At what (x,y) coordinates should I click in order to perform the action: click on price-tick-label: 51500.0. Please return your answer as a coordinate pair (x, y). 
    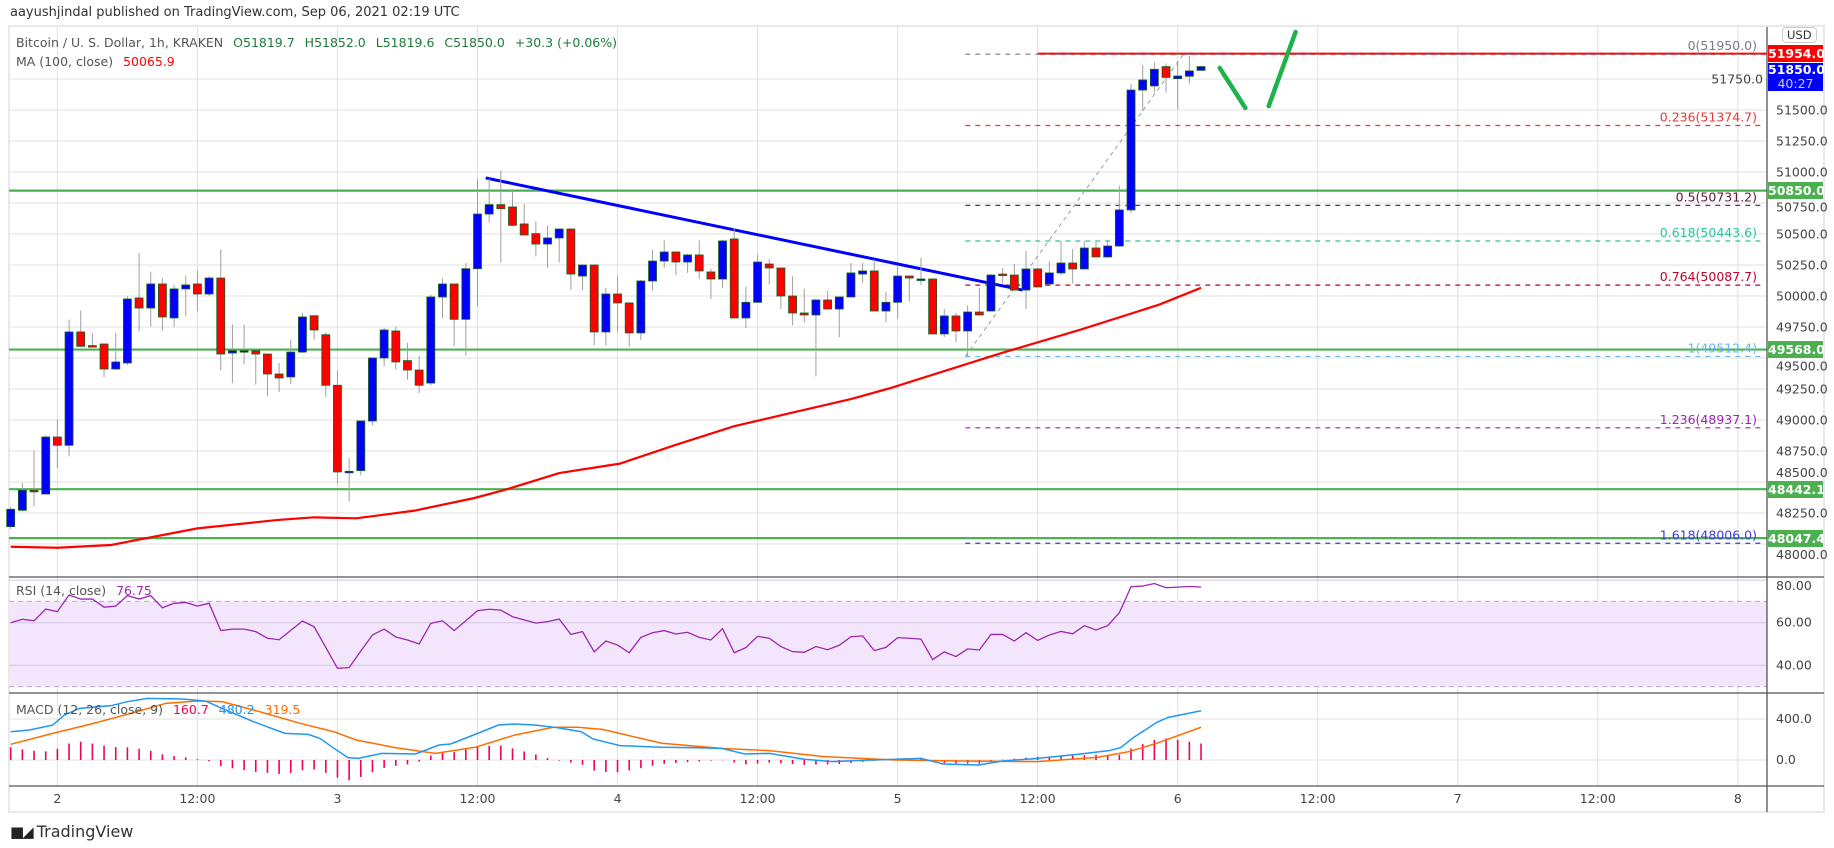
    Looking at the image, I should click on (1802, 110).